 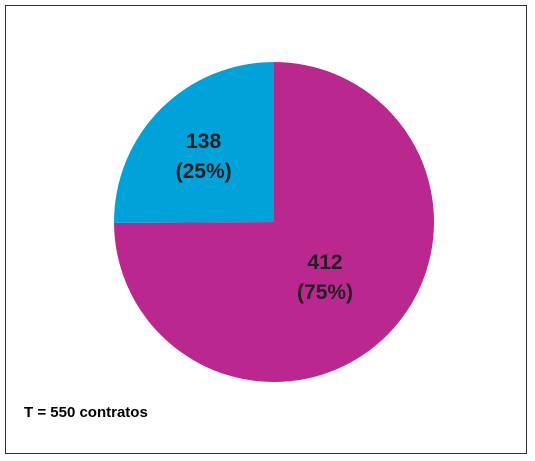 What do you see at coordinates (204, 171) in the screenshot?
I see `slice-percent-label-1: (25%)` at bounding box center [204, 171].